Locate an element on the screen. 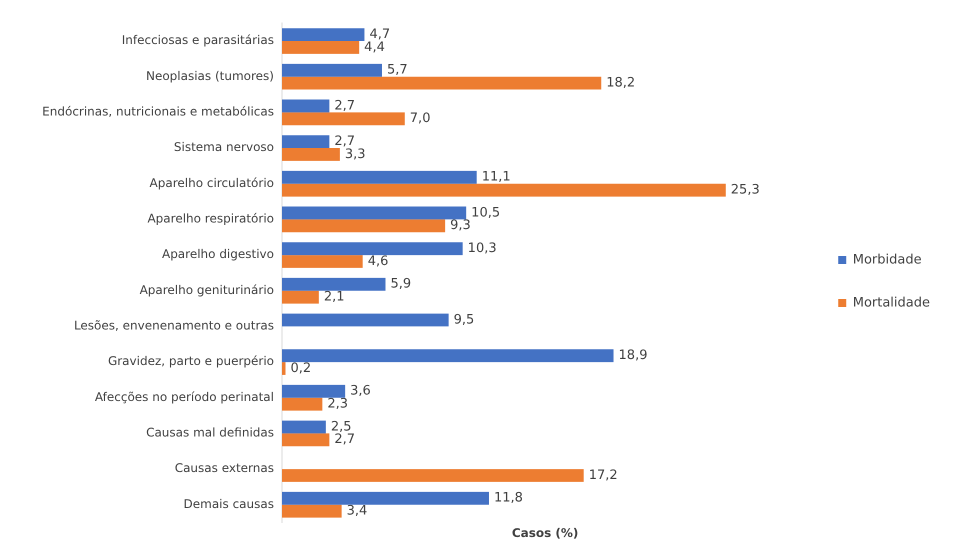 This screenshot has width=958, height=553. legend-label: Mortalidade is located at coordinates (891, 302).